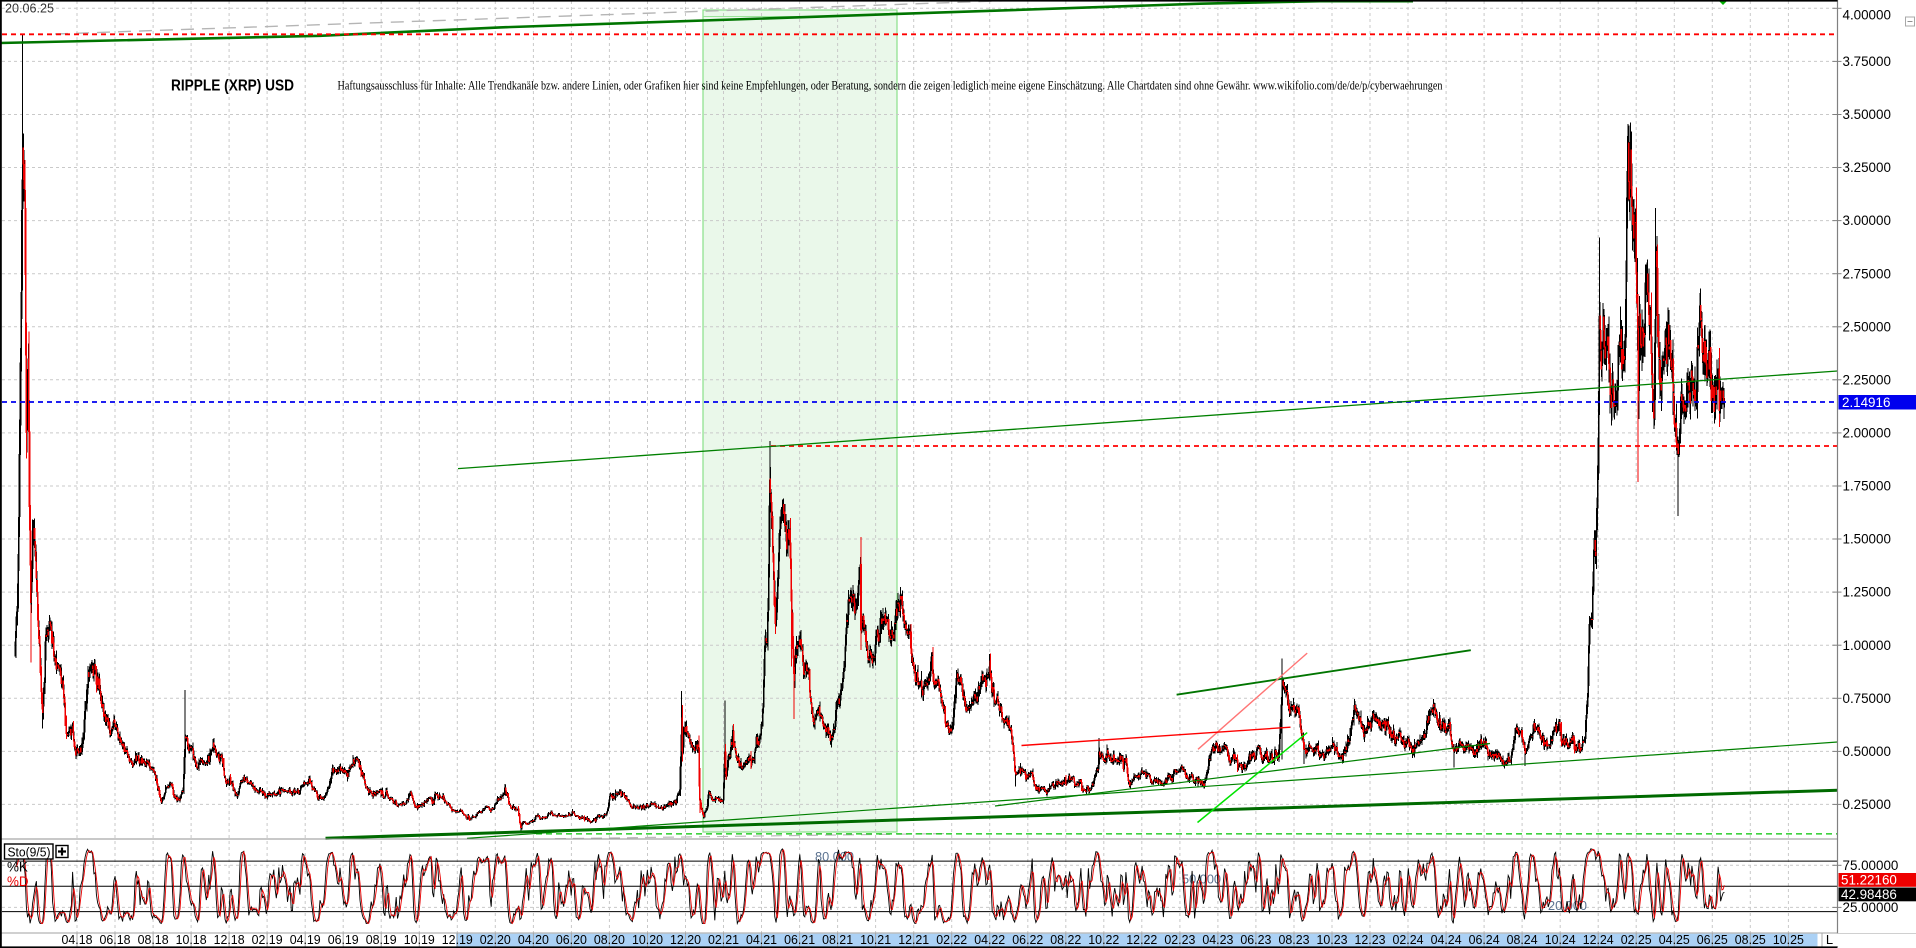 The height and width of the screenshot is (948, 1916). Describe the element at coordinates (1636, 939) in the screenshot. I see `svg-text: 02.25` at that location.